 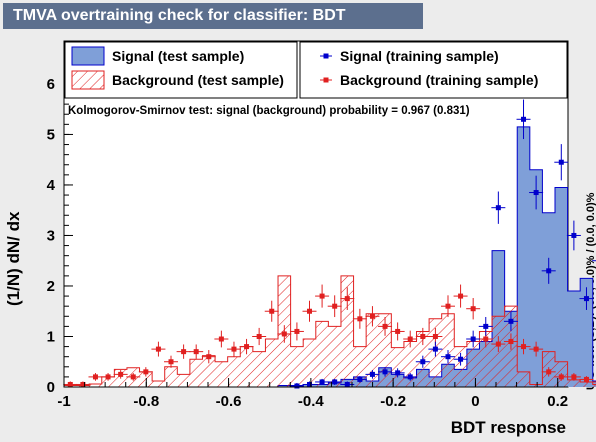 What do you see at coordinates (229, 401) in the screenshot?
I see `x-tick-label: -0.6` at bounding box center [229, 401].